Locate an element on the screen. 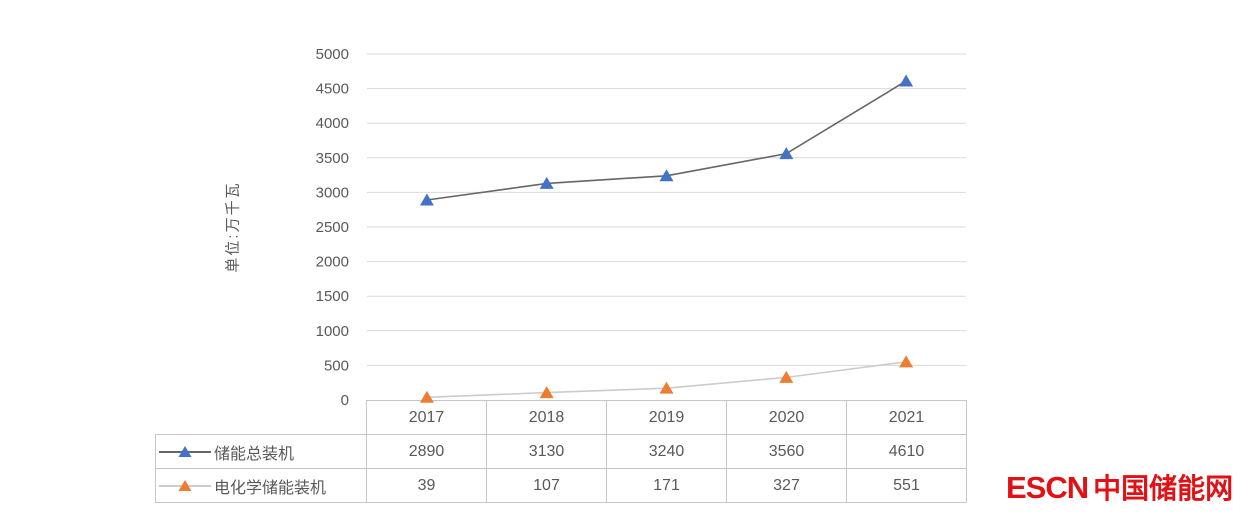  y-tick-label: 2000 is located at coordinates (332, 262).